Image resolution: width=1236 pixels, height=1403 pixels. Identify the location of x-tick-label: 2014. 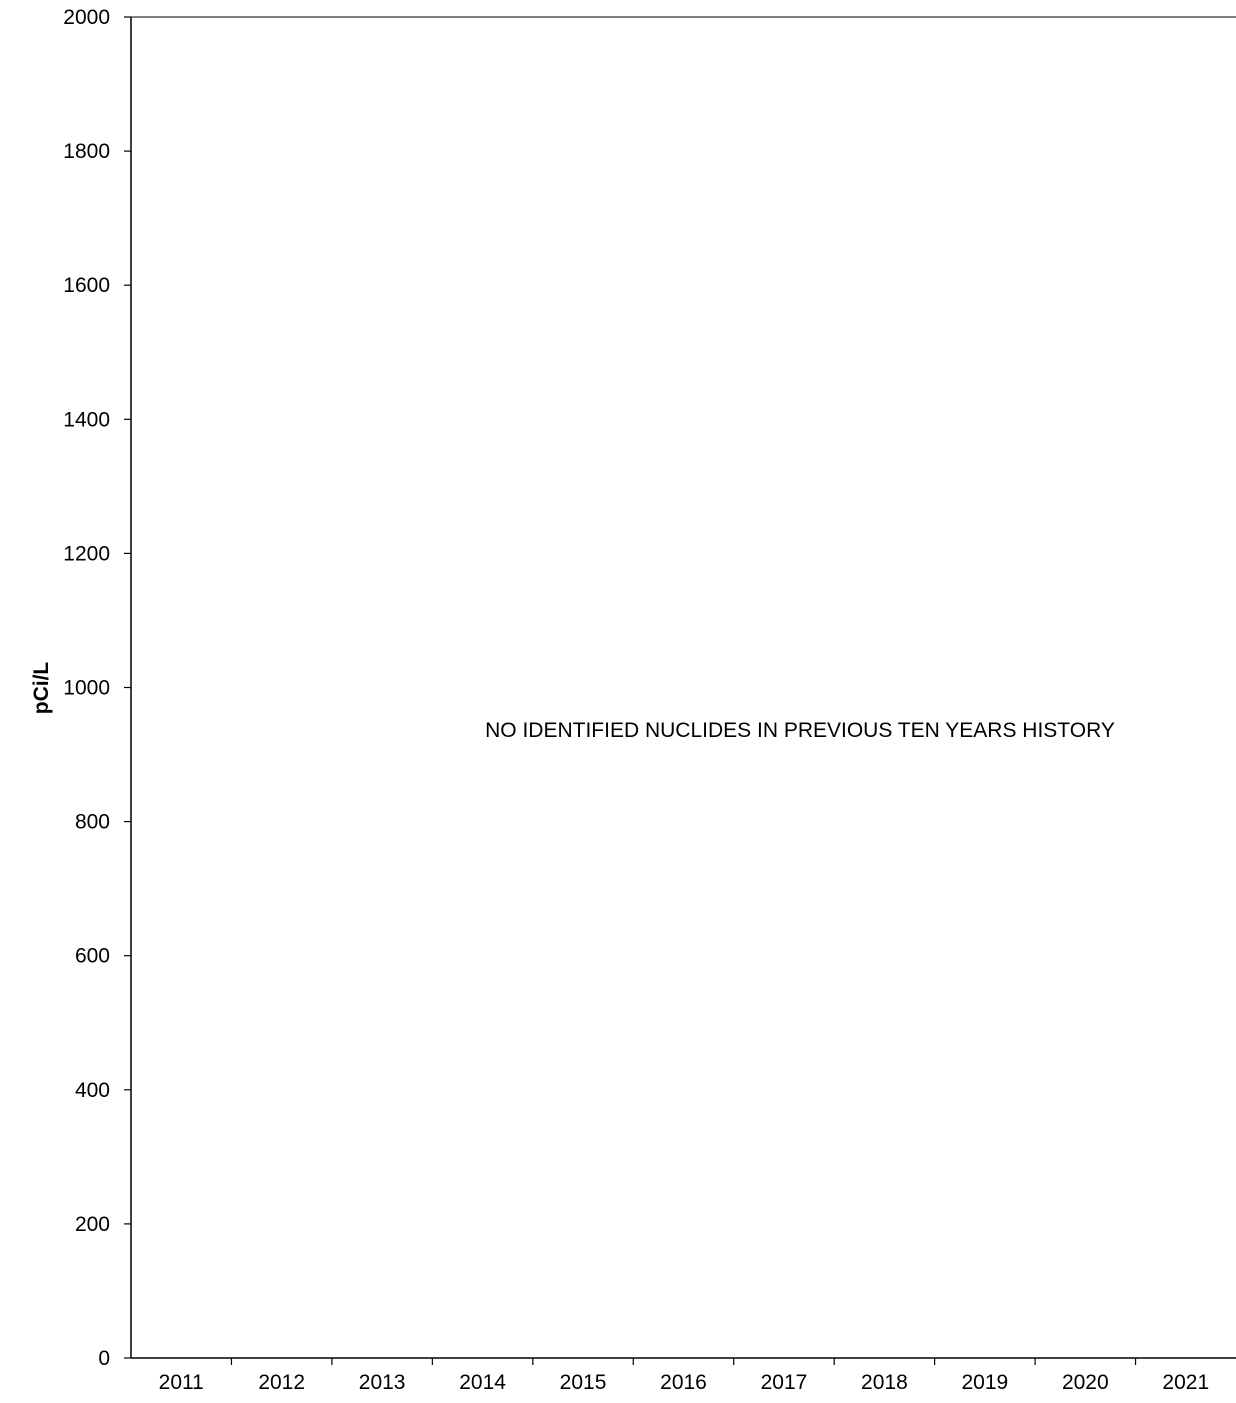
(482, 1382).